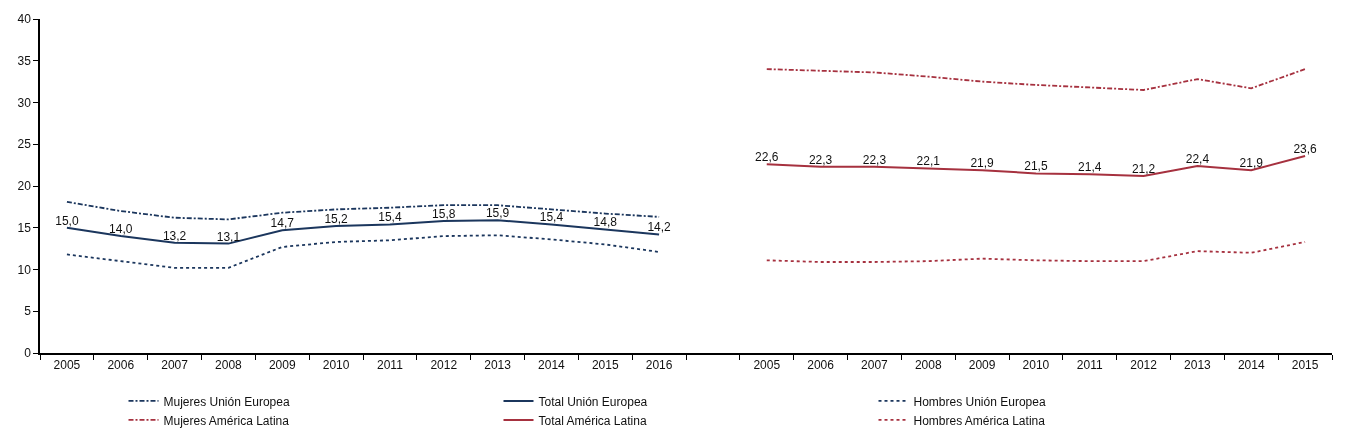 The image size is (1346, 446). Describe the element at coordinates (444, 214) in the screenshot. I see `data-label: 15,8` at that location.